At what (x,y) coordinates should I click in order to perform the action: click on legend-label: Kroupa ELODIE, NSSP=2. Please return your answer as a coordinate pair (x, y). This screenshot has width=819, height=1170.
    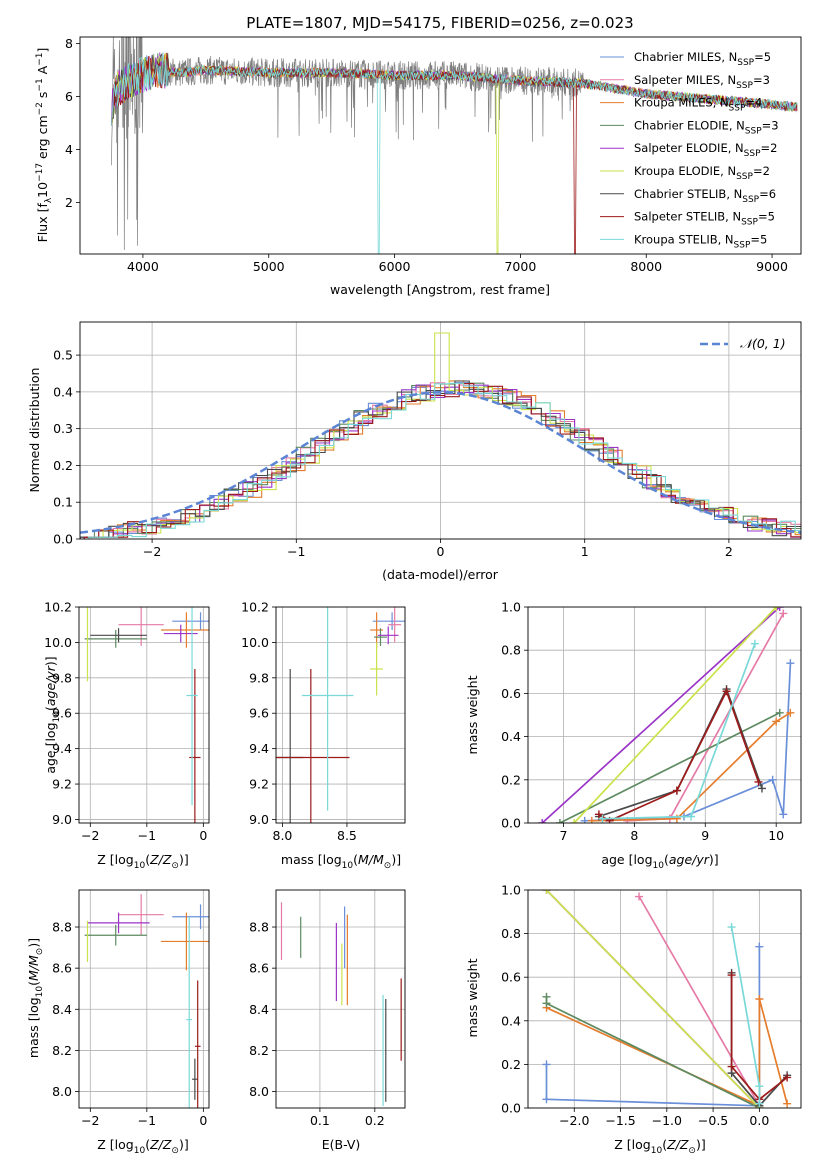
    Looking at the image, I should click on (702, 173).